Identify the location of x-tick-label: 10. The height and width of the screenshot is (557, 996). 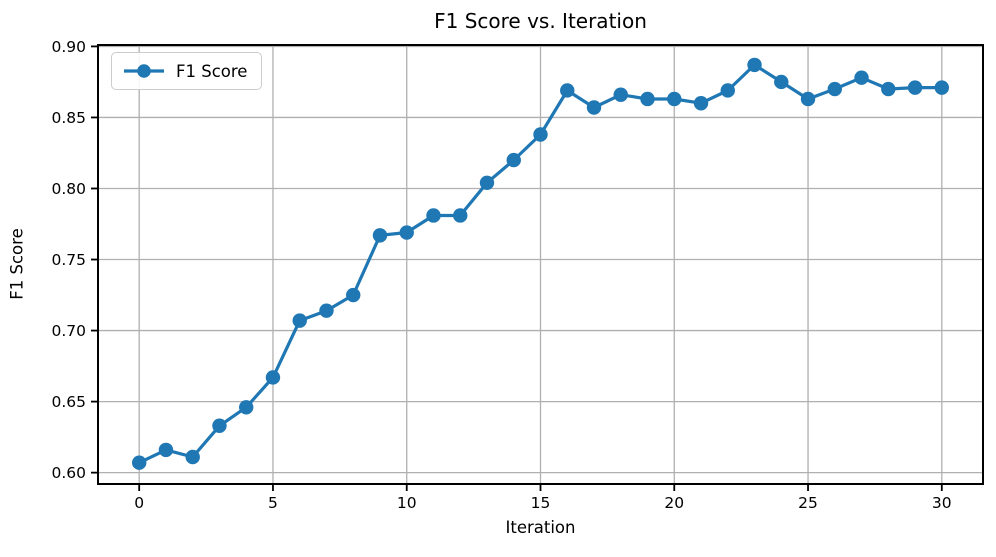
(407, 503).